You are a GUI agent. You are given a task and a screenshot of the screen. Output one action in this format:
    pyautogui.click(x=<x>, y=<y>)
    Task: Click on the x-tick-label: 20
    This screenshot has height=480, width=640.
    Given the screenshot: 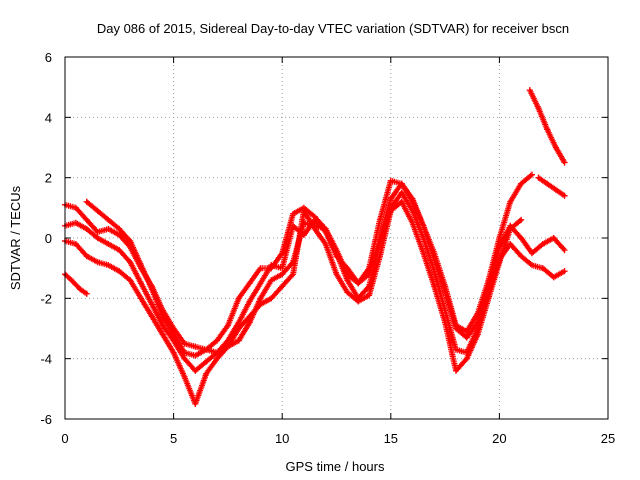 What is the action you would take?
    pyautogui.click(x=499, y=438)
    